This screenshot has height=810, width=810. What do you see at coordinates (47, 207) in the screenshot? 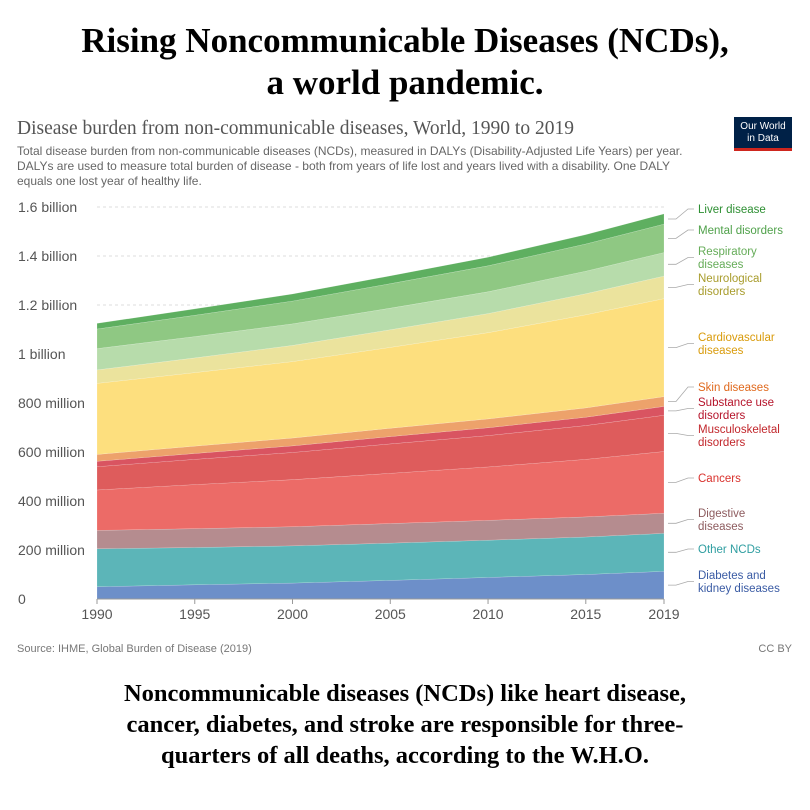
I see `y-tick-label: 1.6 billion` at bounding box center [47, 207].